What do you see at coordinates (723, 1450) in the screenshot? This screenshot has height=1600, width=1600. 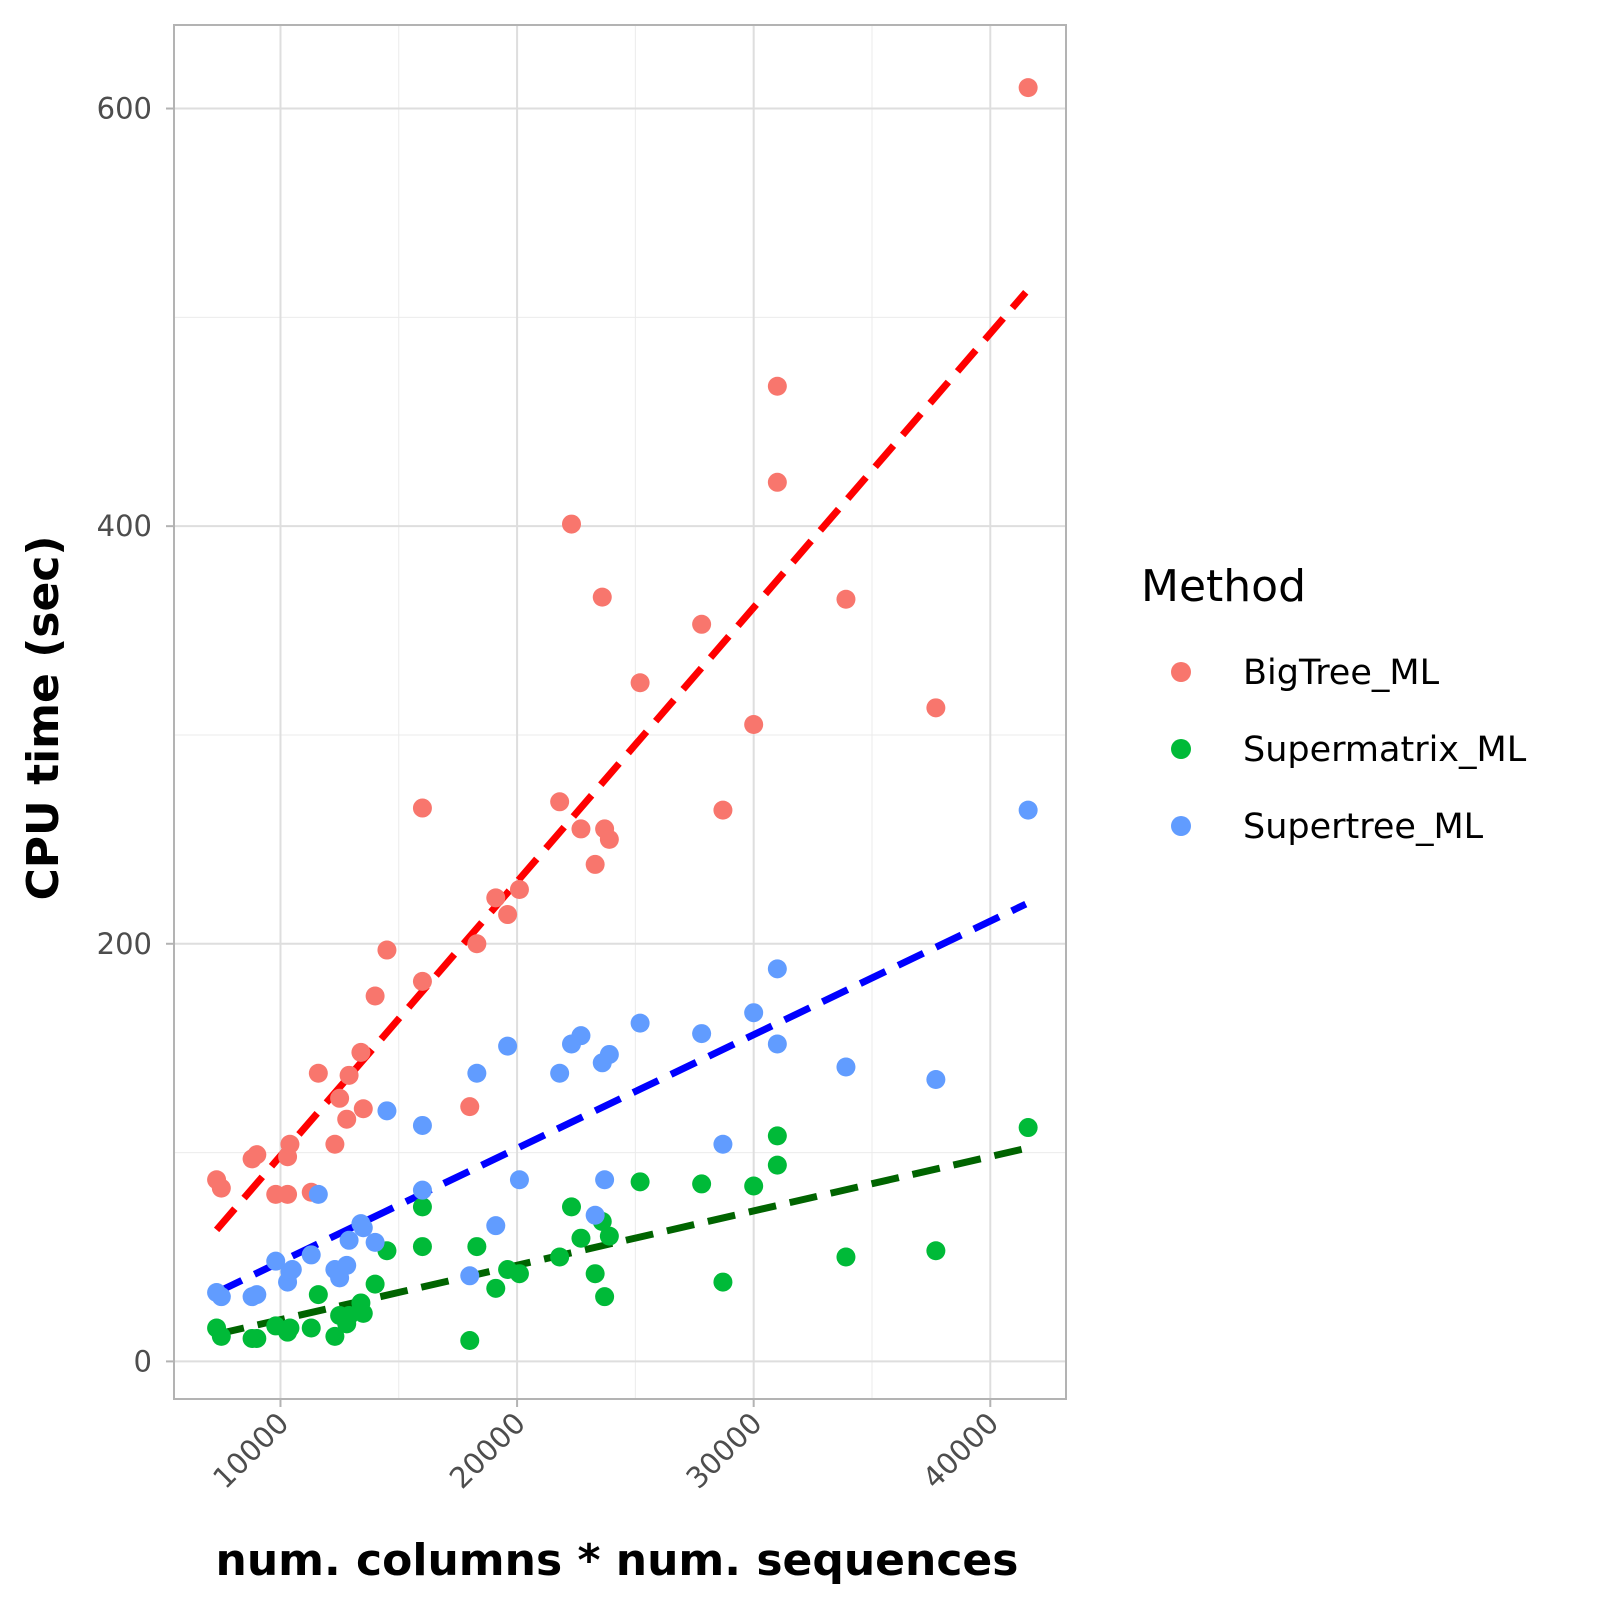 I see `x-tick-label: 30000` at bounding box center [723, 1450].